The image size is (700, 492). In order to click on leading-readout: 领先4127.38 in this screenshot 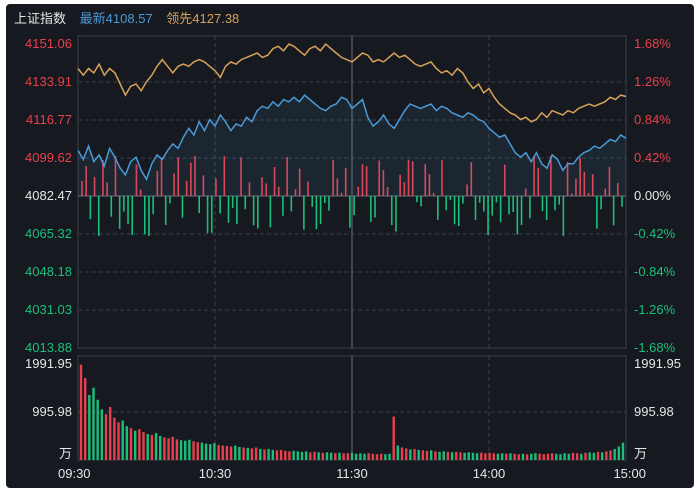, I will do `click(202, 18)`.